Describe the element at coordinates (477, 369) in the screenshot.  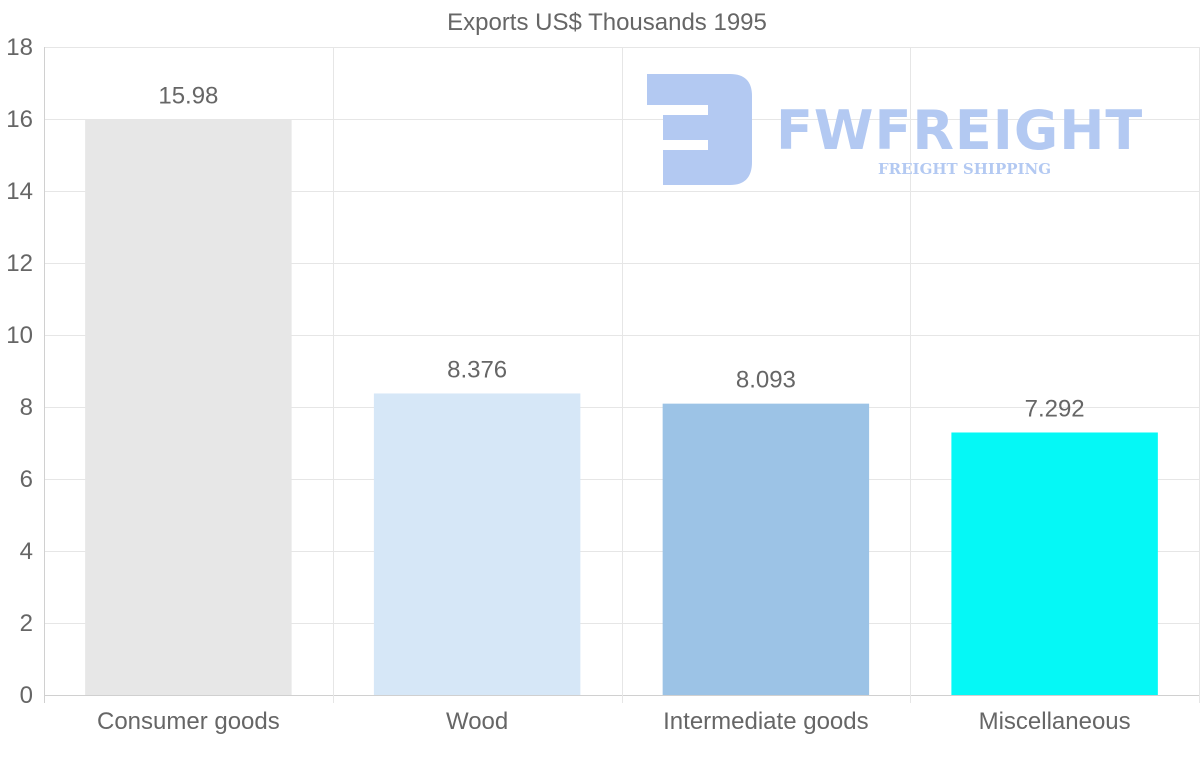
I see `value-label-1: 8.376` at that location.